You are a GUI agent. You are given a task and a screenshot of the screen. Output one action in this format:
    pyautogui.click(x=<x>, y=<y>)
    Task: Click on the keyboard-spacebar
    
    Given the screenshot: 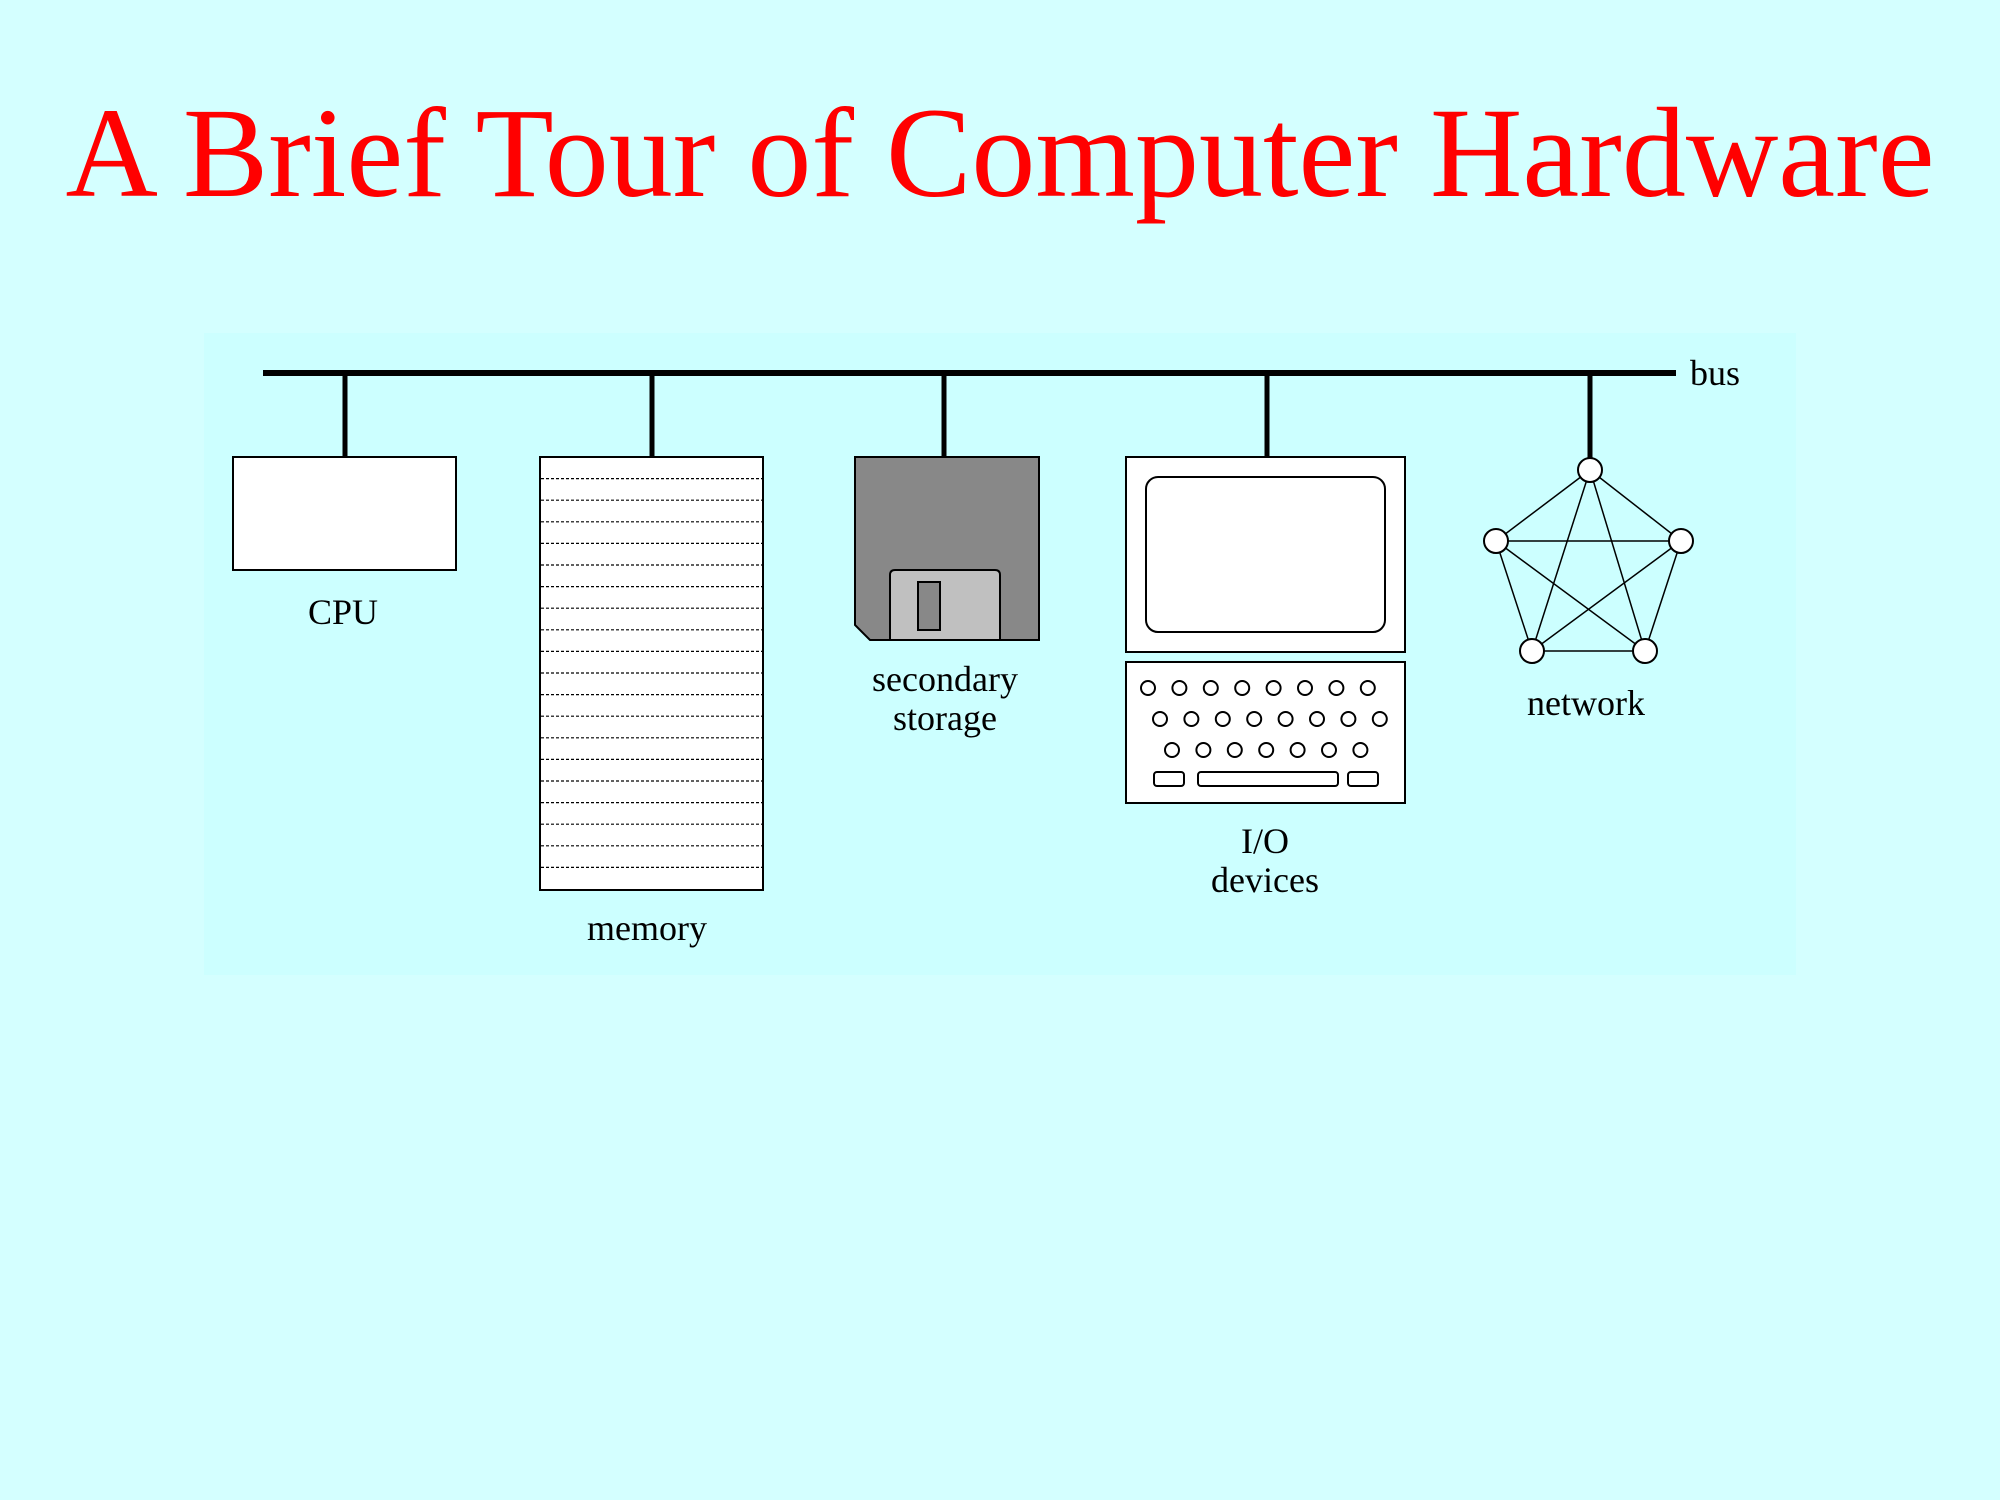 What is the action you would take?
    pyautogui.click(x=1268, y=779)
    